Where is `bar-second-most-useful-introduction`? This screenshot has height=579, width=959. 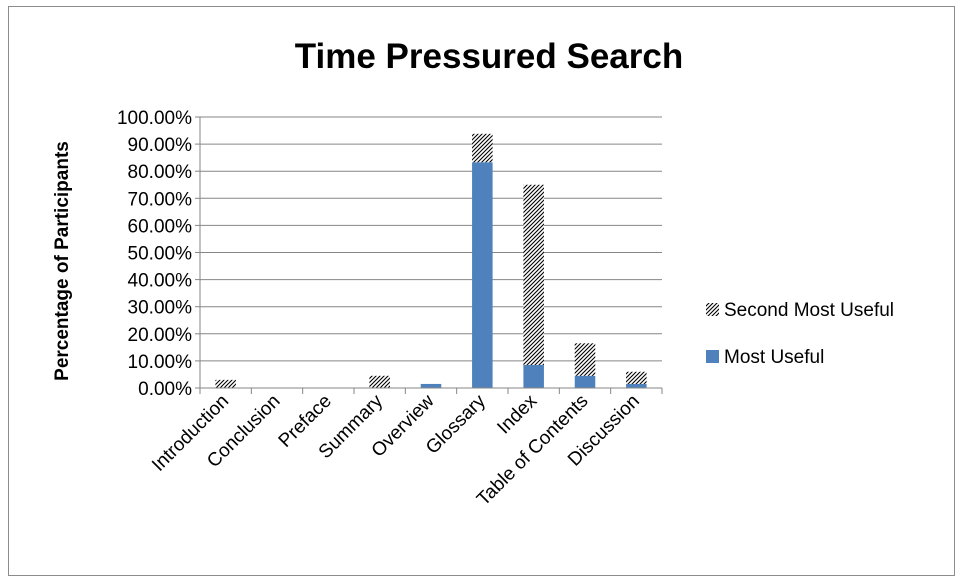 bar-second-most-useful-introduction is located at coordinates (225, 383).